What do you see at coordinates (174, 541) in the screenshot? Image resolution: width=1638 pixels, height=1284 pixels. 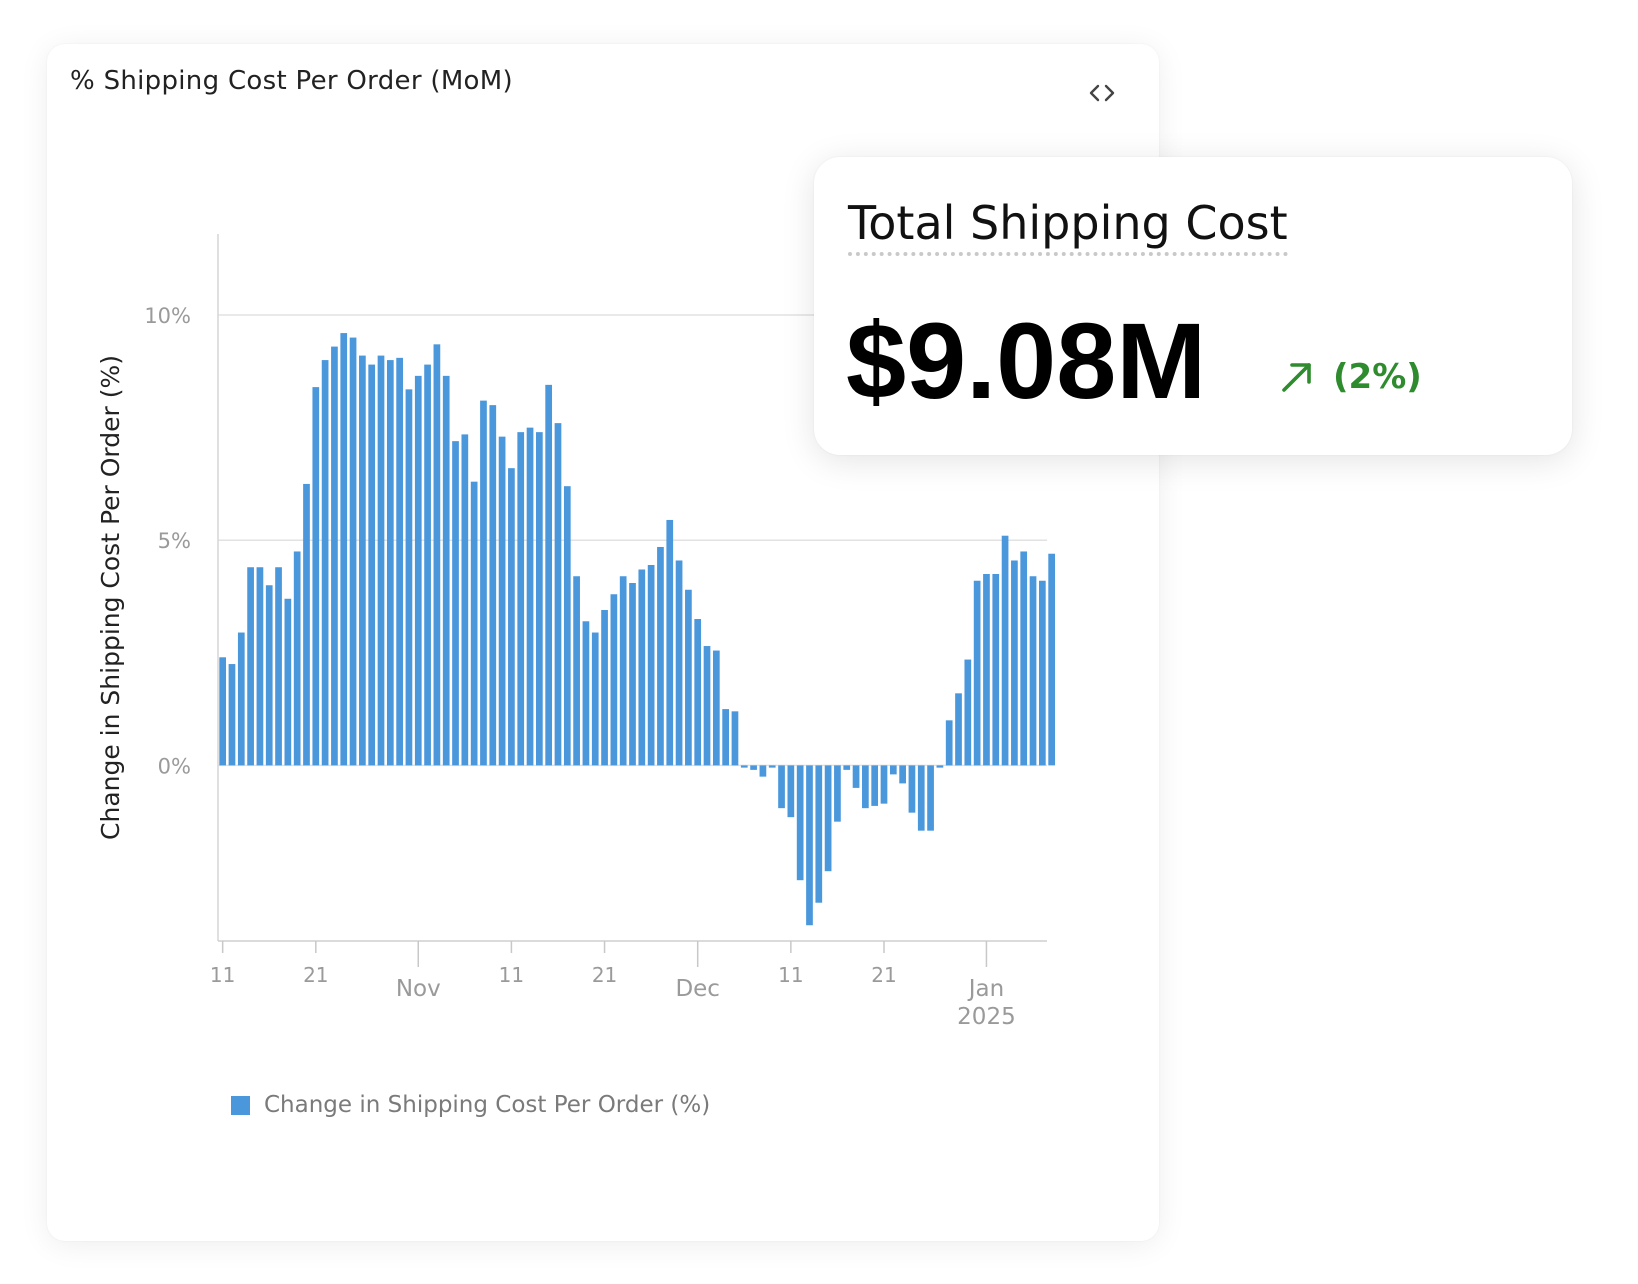 I see `y-tick-label: 5%` at bounding box center [174, 541].